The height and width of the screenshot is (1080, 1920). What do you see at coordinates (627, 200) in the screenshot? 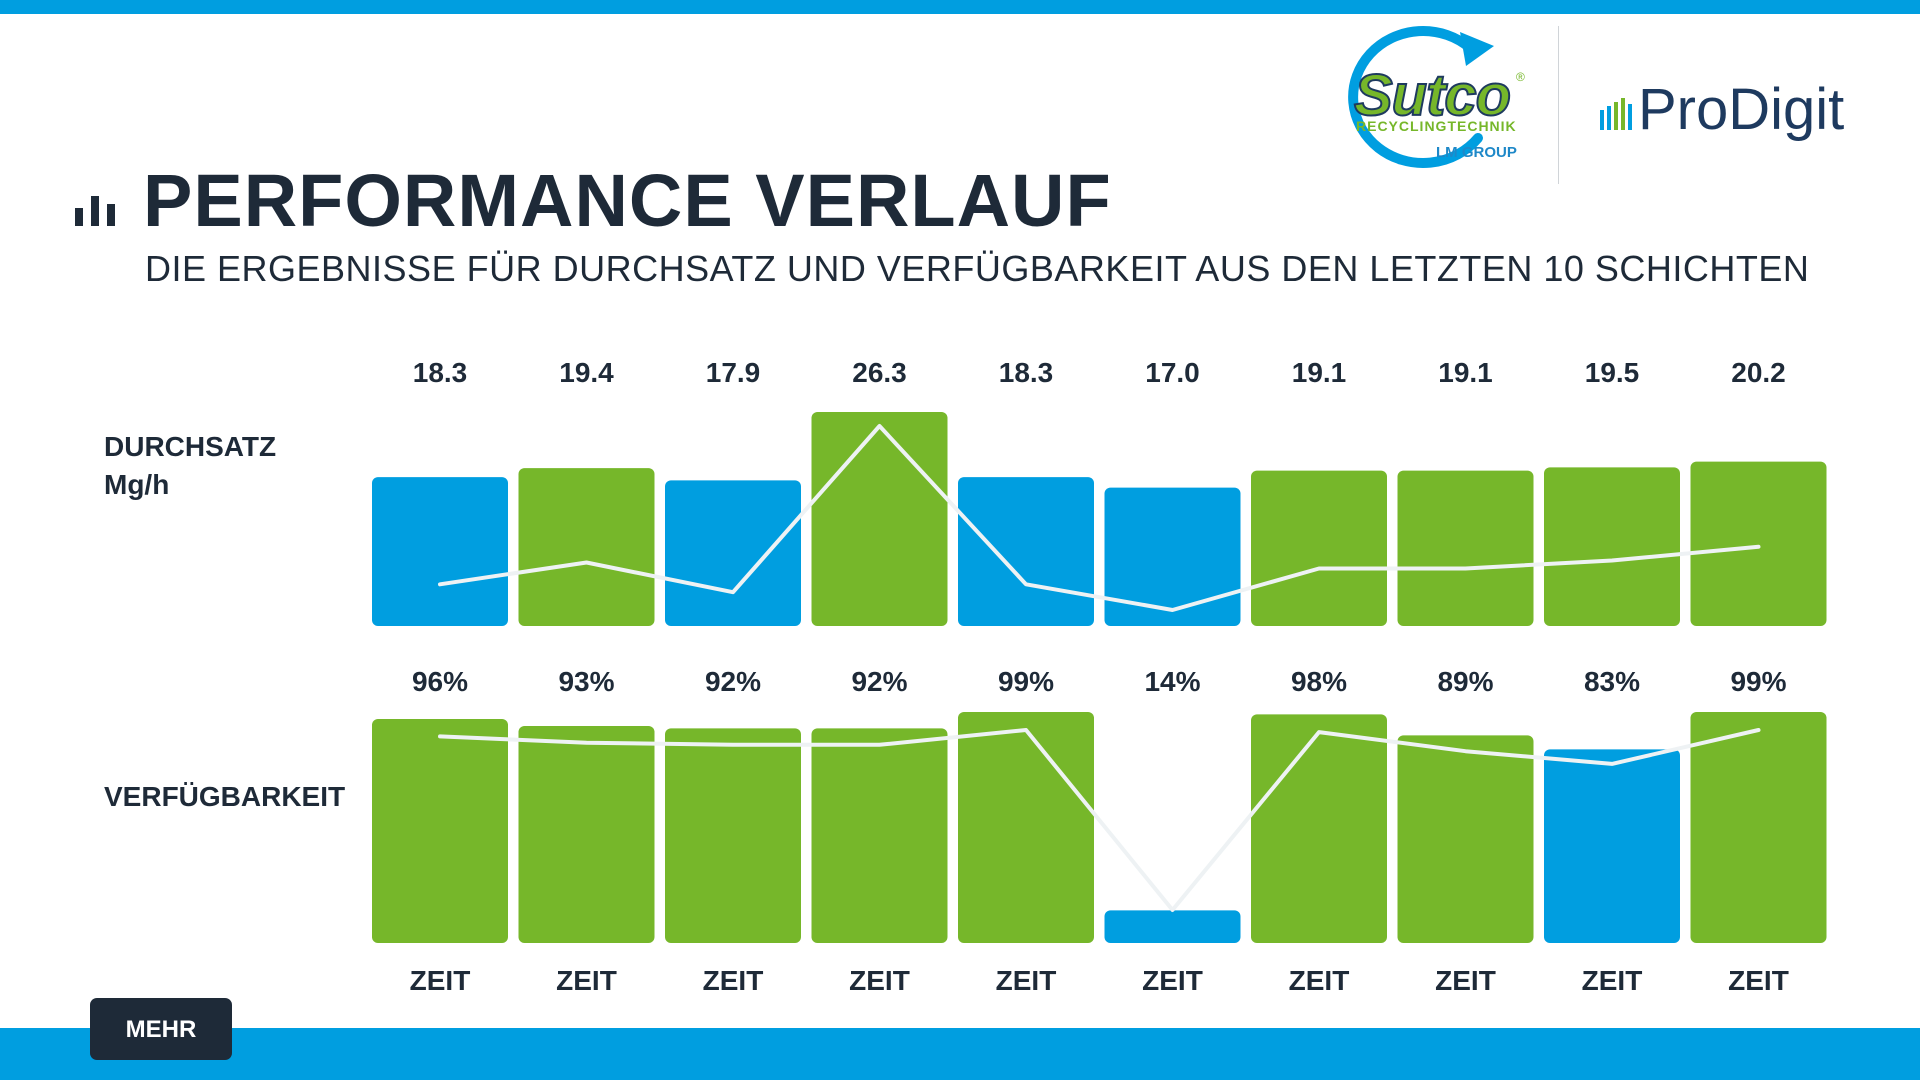
I see `page-title: PERFORMANCE VERLAUF` at bounding box center [627, 200].